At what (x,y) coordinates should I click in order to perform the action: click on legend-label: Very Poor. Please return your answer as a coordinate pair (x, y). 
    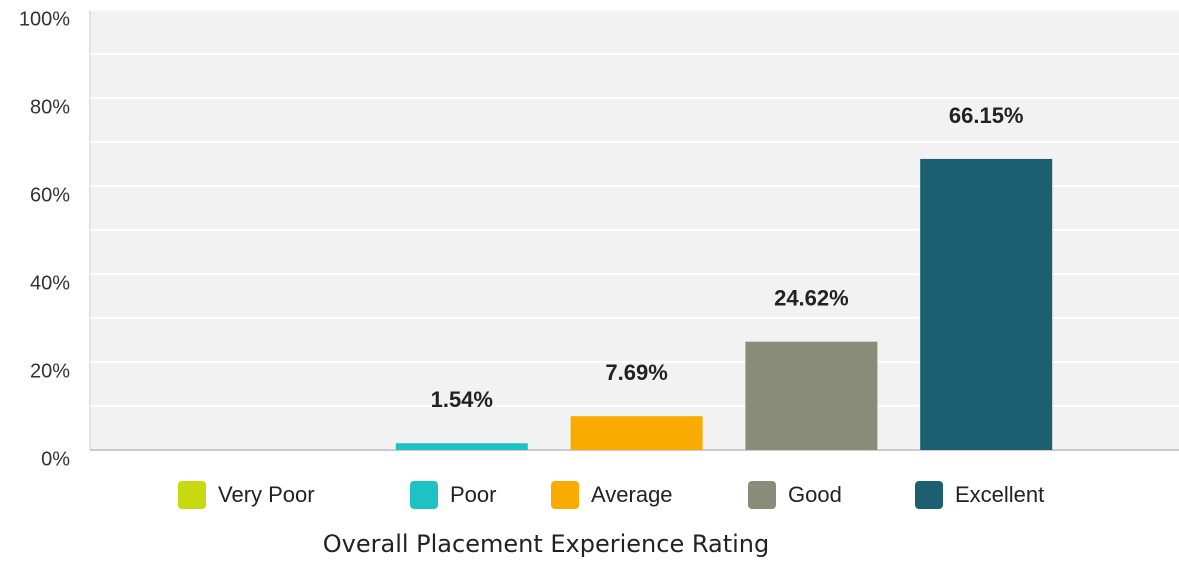
    Looking at the image, I should click on (266, 494).